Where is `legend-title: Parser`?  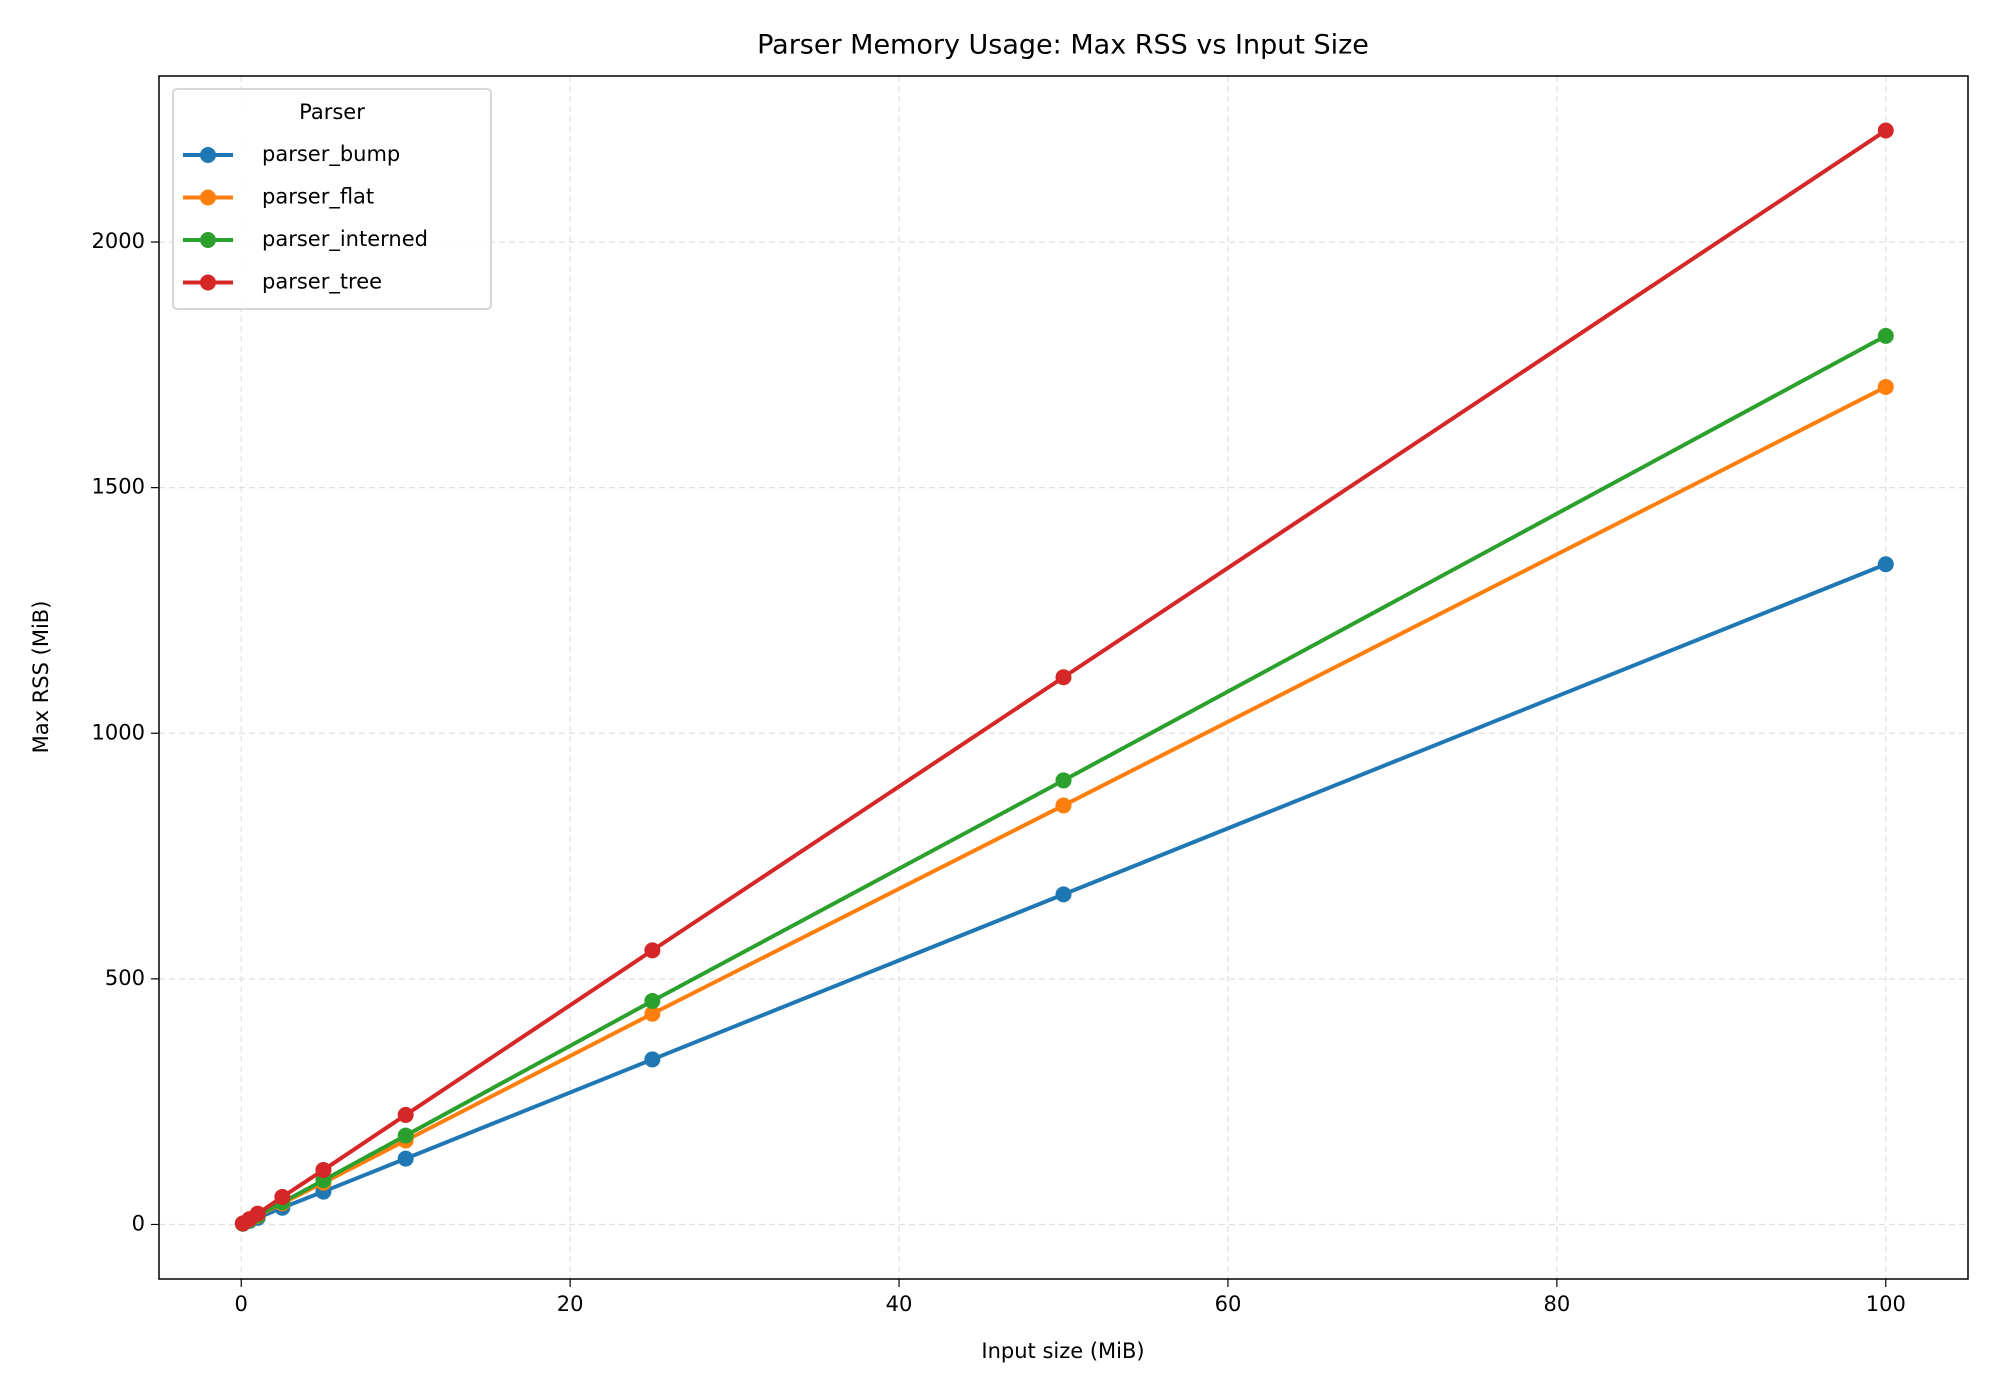
legend-title: Parser is located at coordinates (332, 112).